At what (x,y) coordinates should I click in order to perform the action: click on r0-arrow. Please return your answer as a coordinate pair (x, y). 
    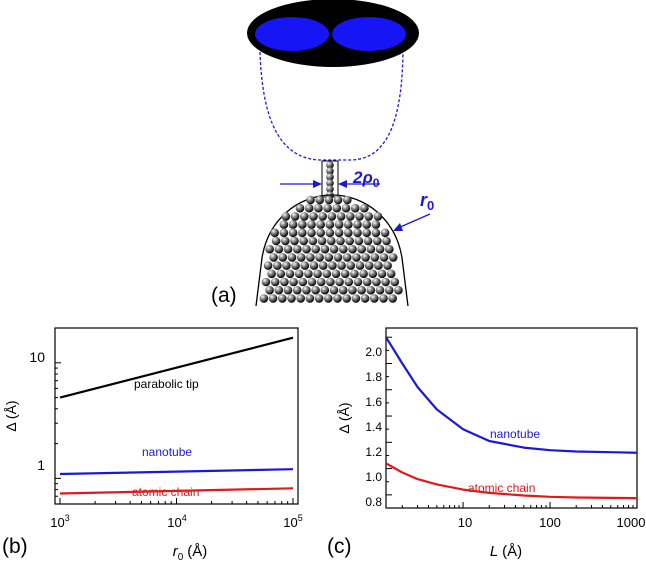
    Looking at the image, I should click on (414, 221).